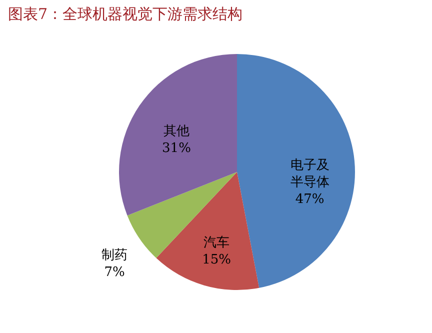  I want to click on data-label: 47%, so click(309, 200).